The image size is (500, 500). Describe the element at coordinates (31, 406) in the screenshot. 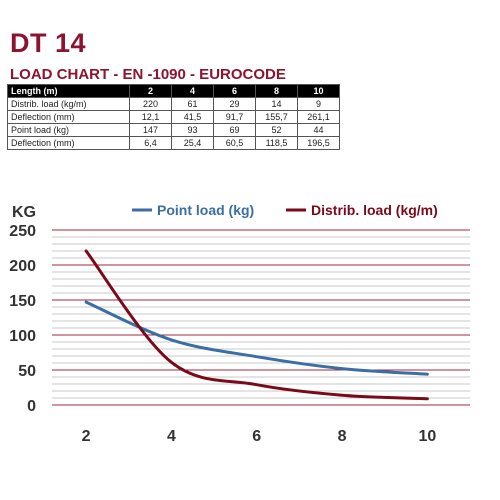

I see `y-tick-label: 0` at that location.